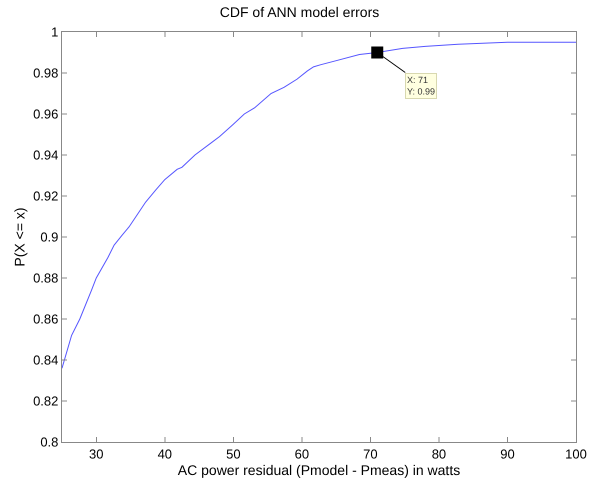 Image resolution: width=599 pixels, height=487 pixels. Describe the element at coordinates (370, 454) in the screenshot. I see `x-tick-label: 70` at that location.